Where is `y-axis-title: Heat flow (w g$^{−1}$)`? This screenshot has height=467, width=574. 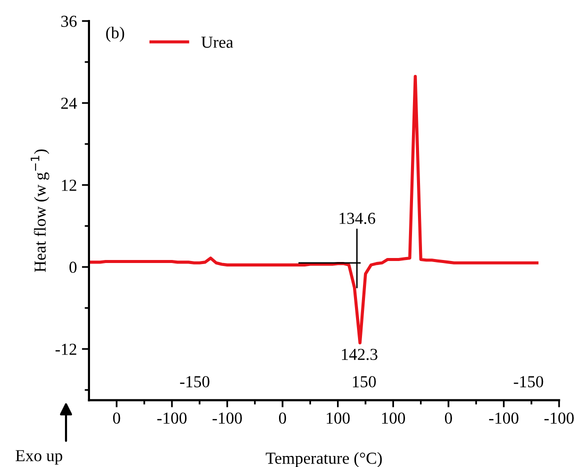
y-axis-title: Heat flow (w g$^{−1}$) is located at coordinates (40, 210).